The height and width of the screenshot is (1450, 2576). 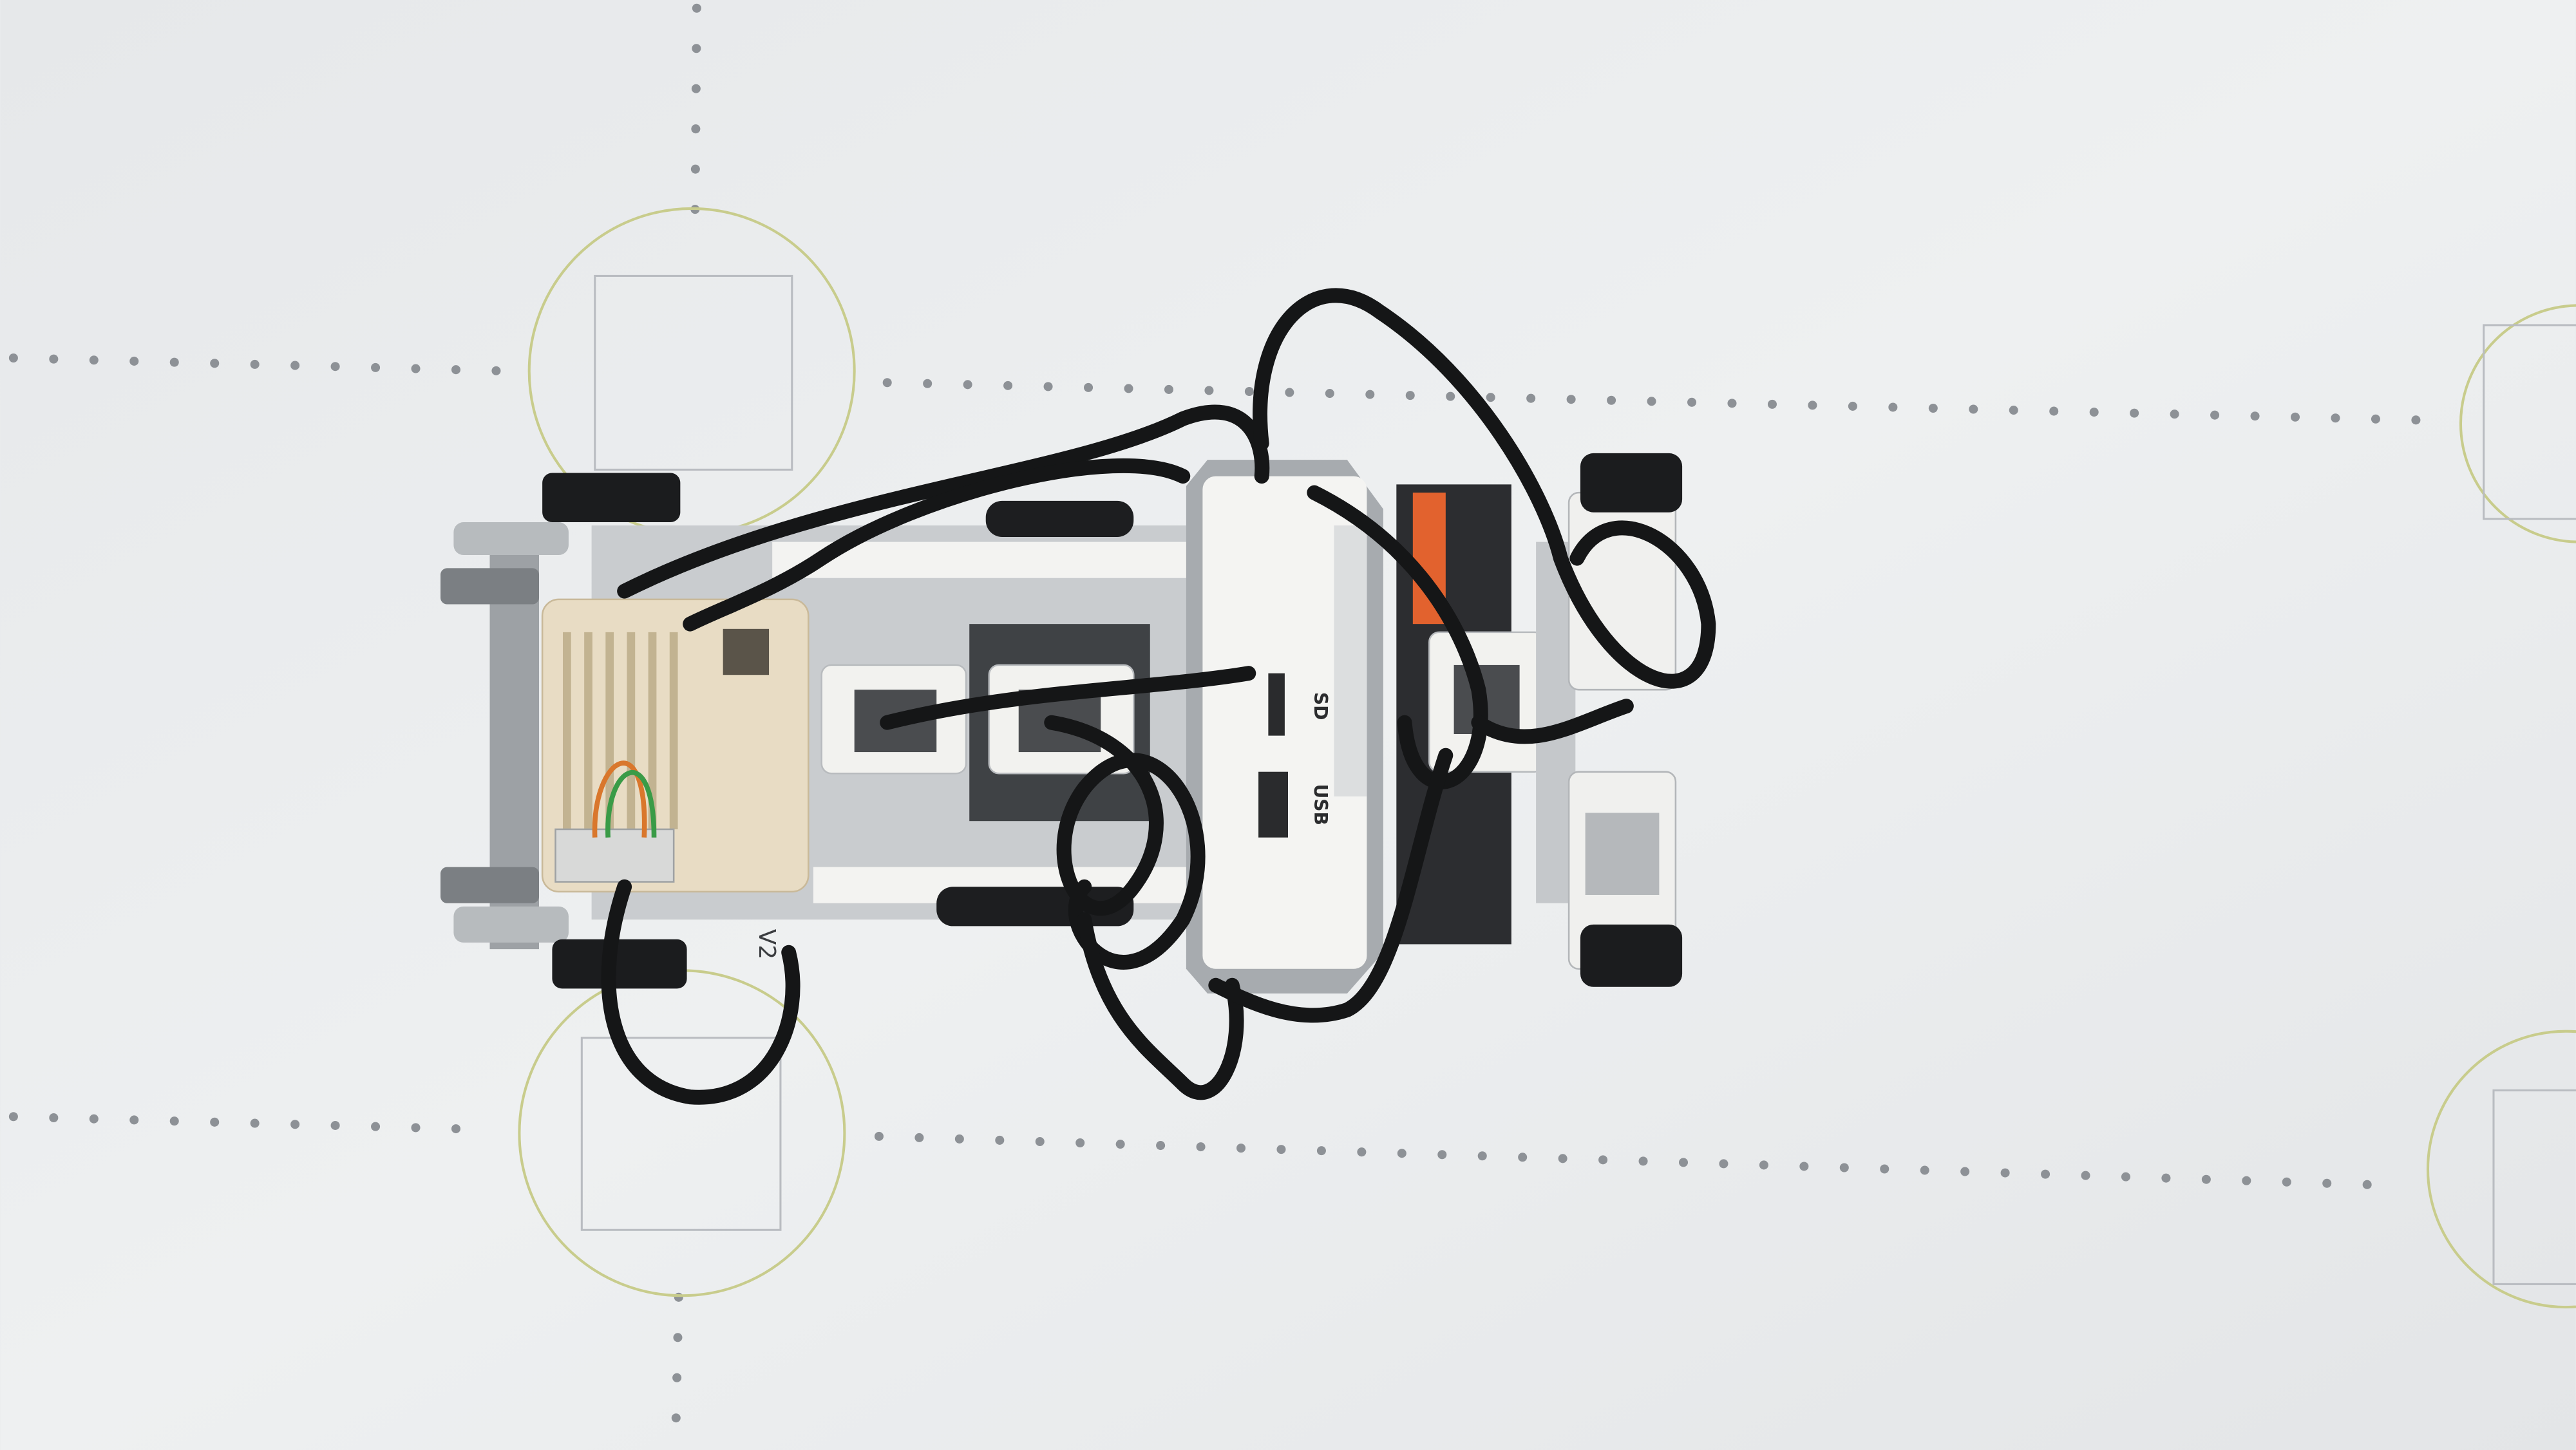 What do you see at coordinates (1320, 706) in the screenshot?
I see `sd-label: SD` at bounding box center [1320, 706].